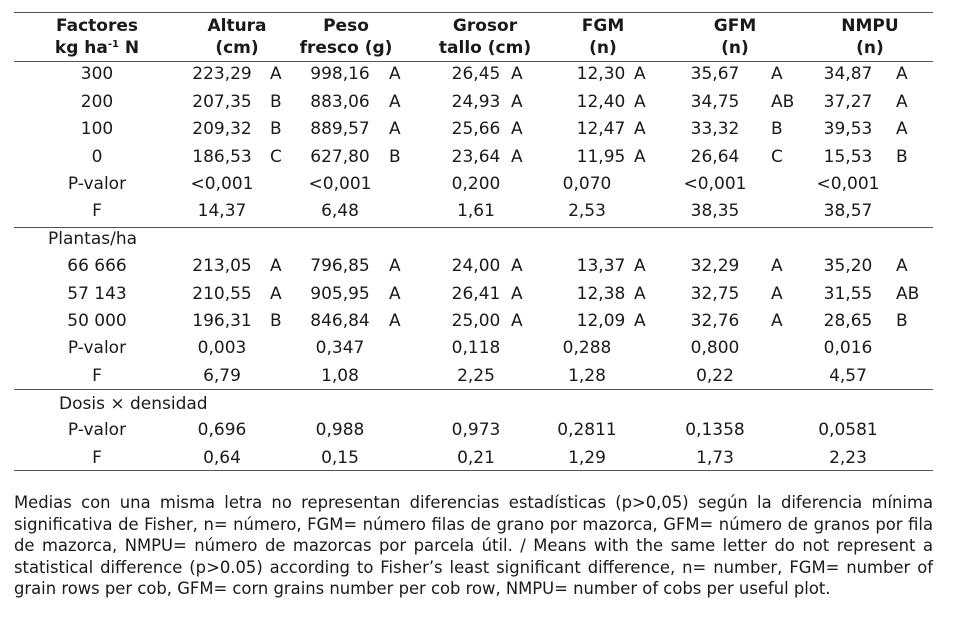 The height and width of the screenshot is (633, 963). Describe the element at coordinates (237, 37) in the screenshot. I see `column-header: Altura (cm)` at that location.